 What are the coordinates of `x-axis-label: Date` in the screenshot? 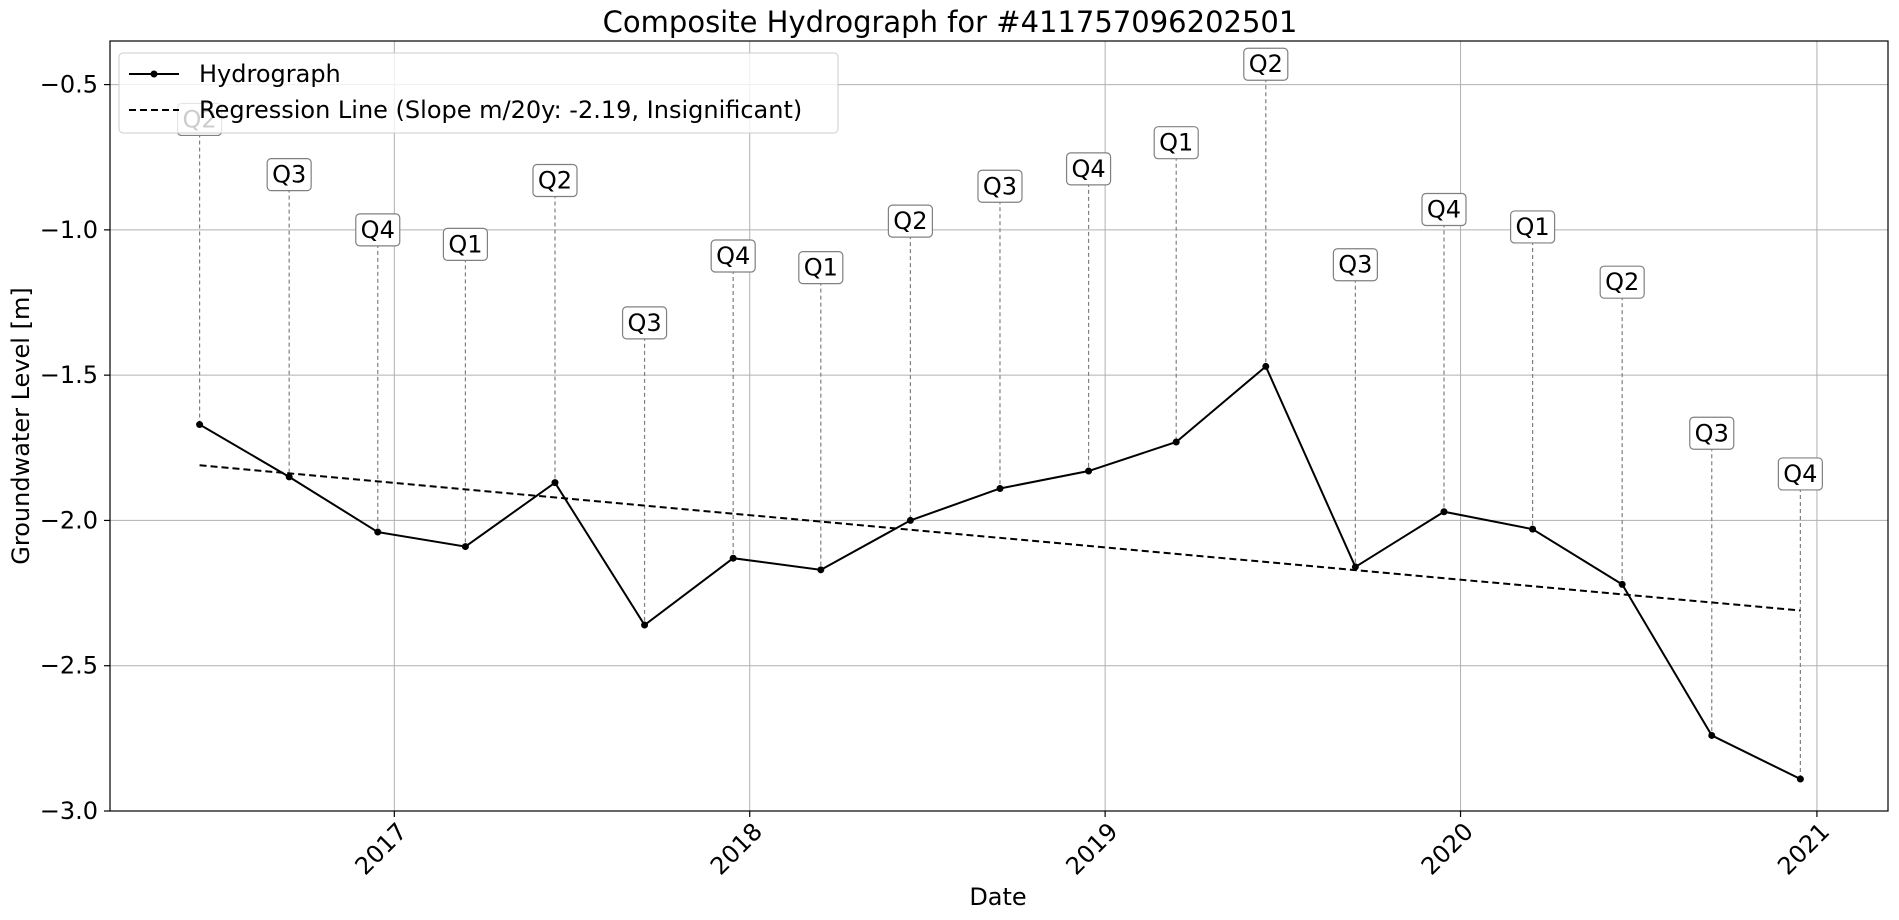 It's located at (997, 897).